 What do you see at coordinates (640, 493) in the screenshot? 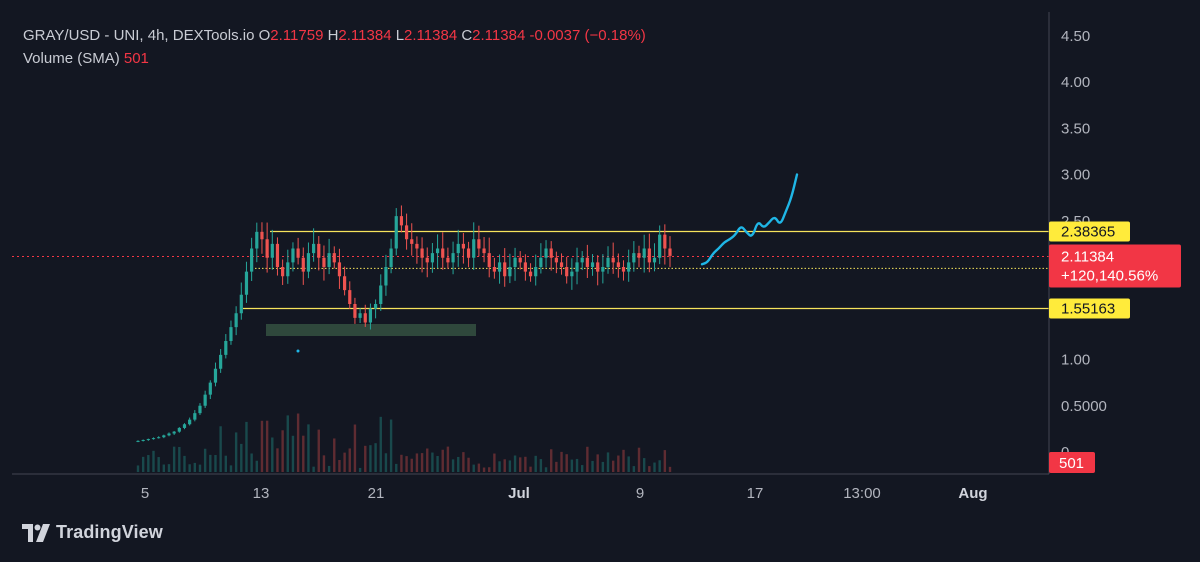
I see `time-tick-label: 9` at bounding box center [640, 493].